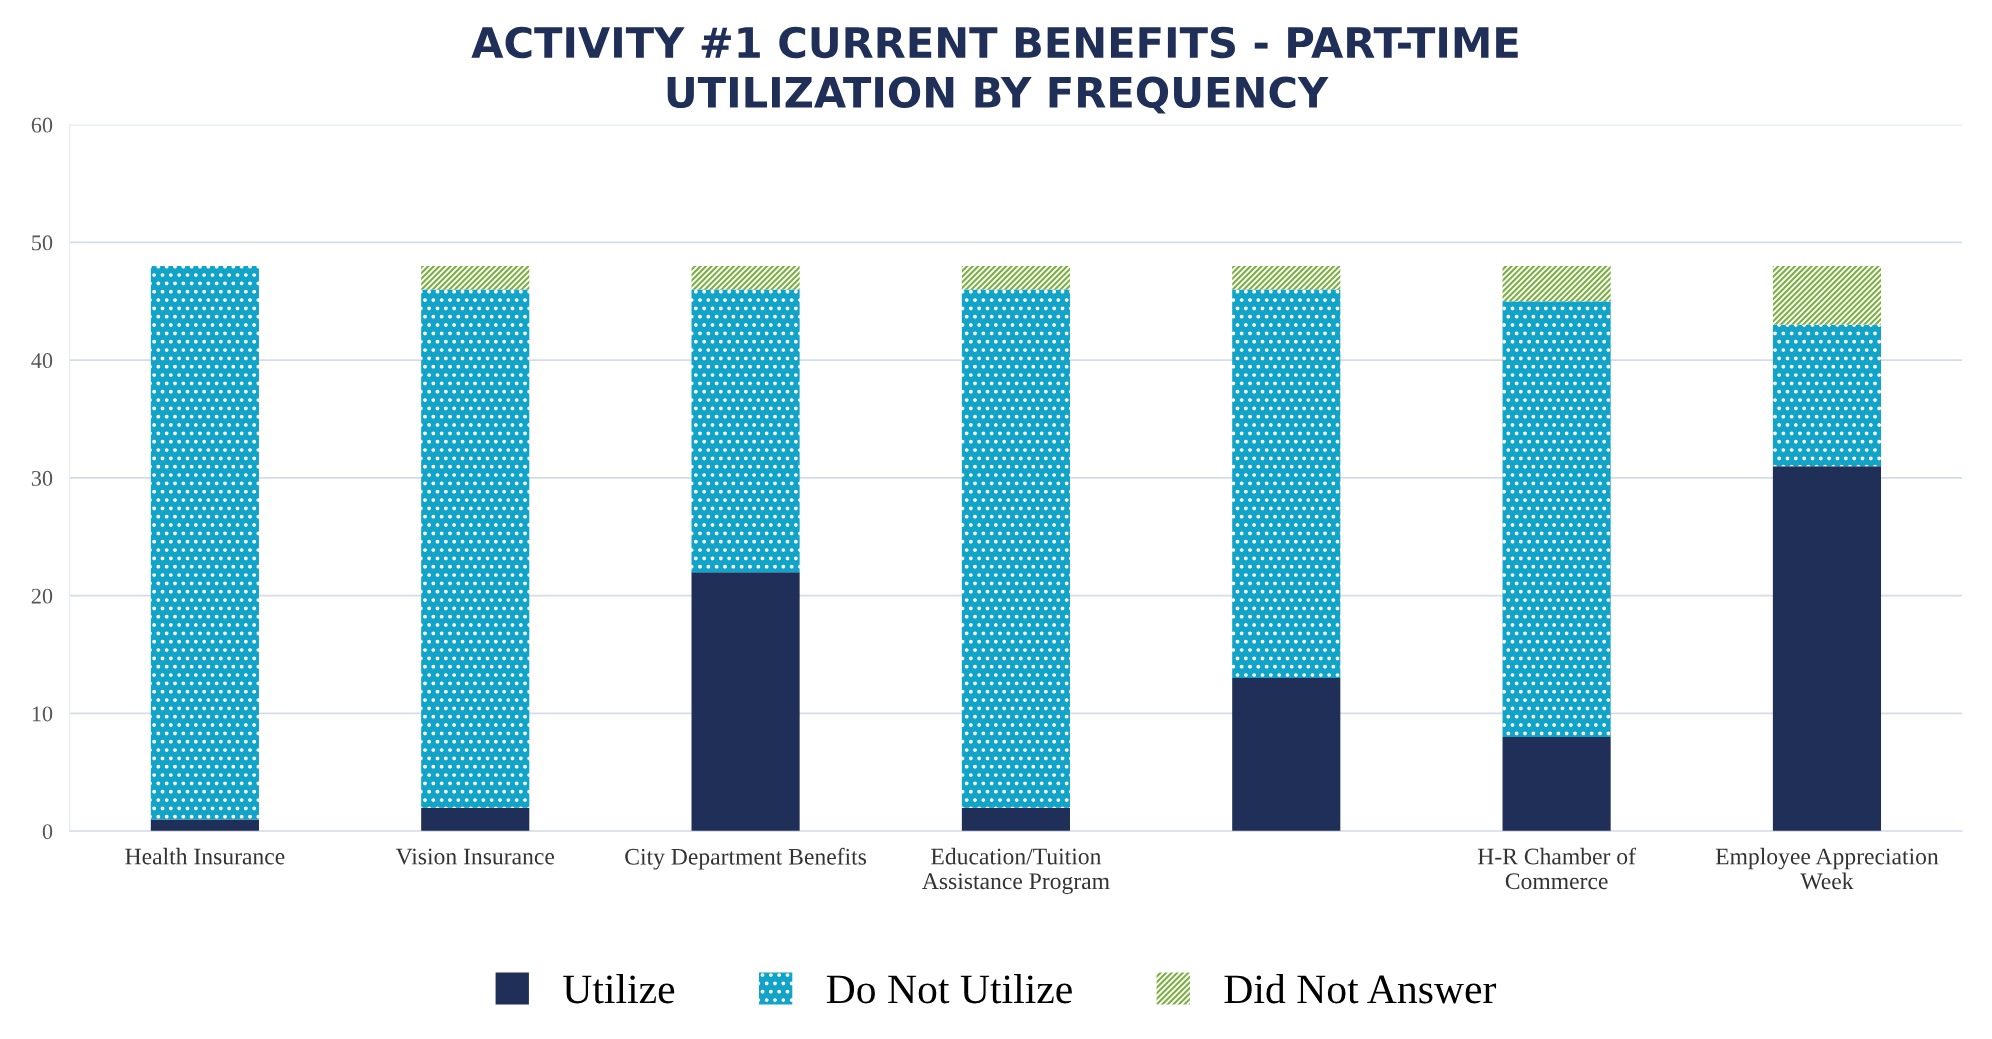 This screenshot has width=1992, height=1039. I want to click on chart-title: ACTIVITY #1 CURRENT BENEFITS - PART-TIME UTILIZATION BY FREQUENCY, so click(994, 70).